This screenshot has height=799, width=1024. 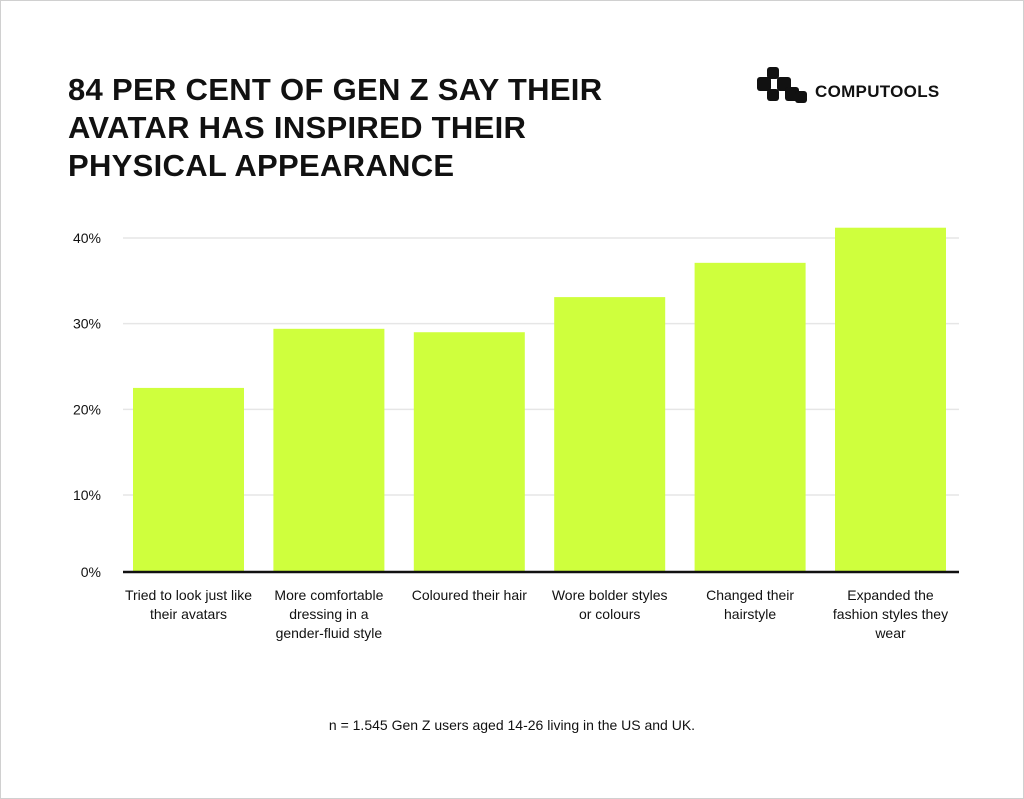 What do you see at coordinates (87, 495) in the screenshot?
I see `y-tick-label: 10%` at bounding box center [87, 495].